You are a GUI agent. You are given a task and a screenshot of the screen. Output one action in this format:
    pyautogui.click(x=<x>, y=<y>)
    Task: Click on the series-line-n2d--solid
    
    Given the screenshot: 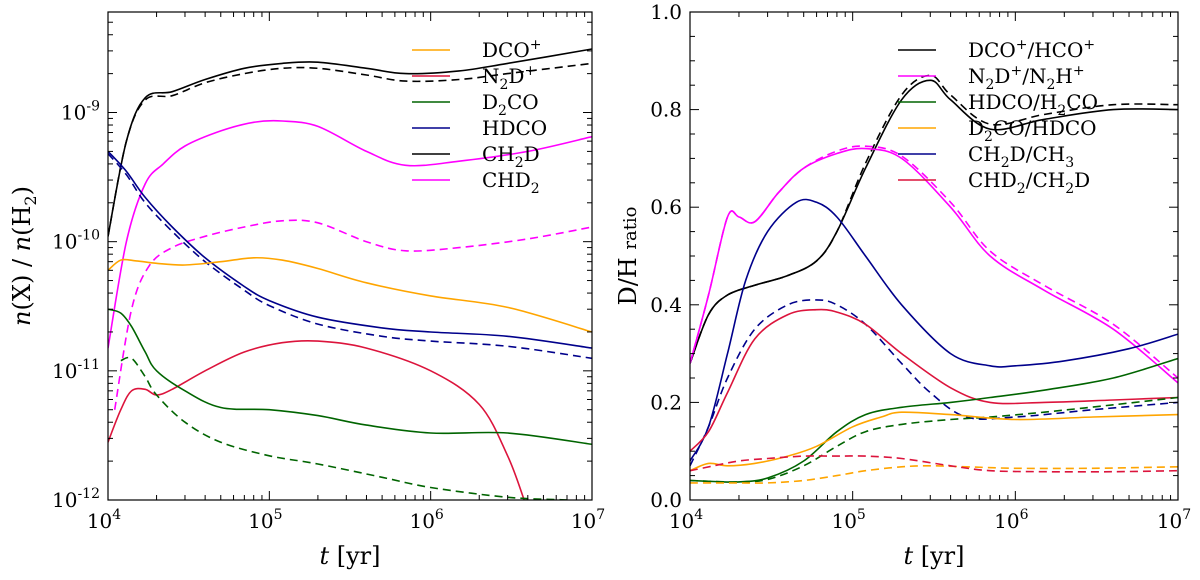 What is the action you would take?
    pyautogui.click(x=316, y=419)
    